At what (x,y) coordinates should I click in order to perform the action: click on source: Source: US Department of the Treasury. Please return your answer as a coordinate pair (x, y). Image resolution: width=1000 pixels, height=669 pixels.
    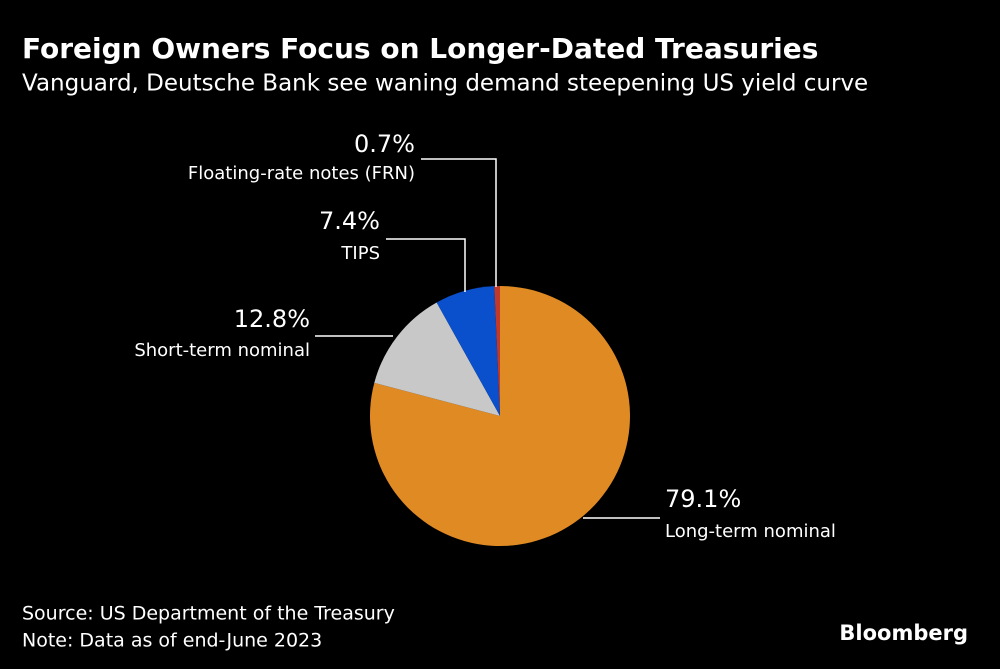
    Looking at the image, I should click on (208, 614).